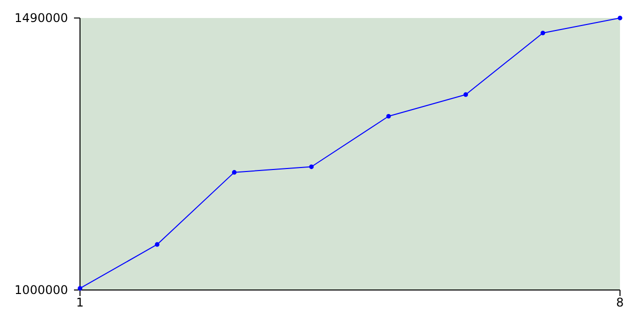  I want to click on y-tick-label: 1000000, so click(41, 290).